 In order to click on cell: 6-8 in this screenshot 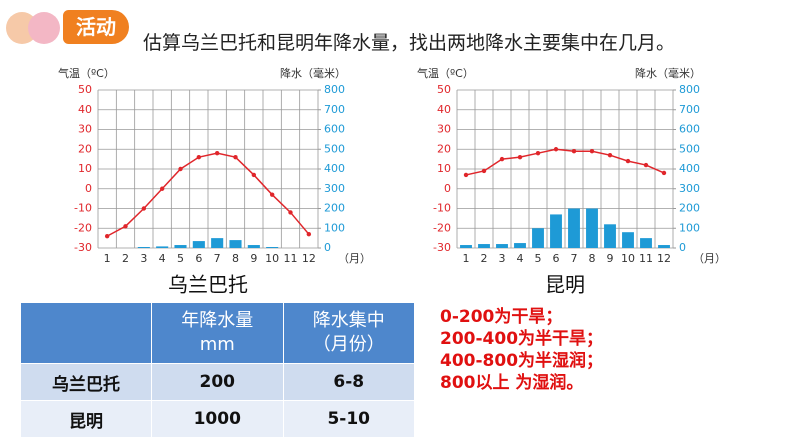, I will do `click(348, 382)`.